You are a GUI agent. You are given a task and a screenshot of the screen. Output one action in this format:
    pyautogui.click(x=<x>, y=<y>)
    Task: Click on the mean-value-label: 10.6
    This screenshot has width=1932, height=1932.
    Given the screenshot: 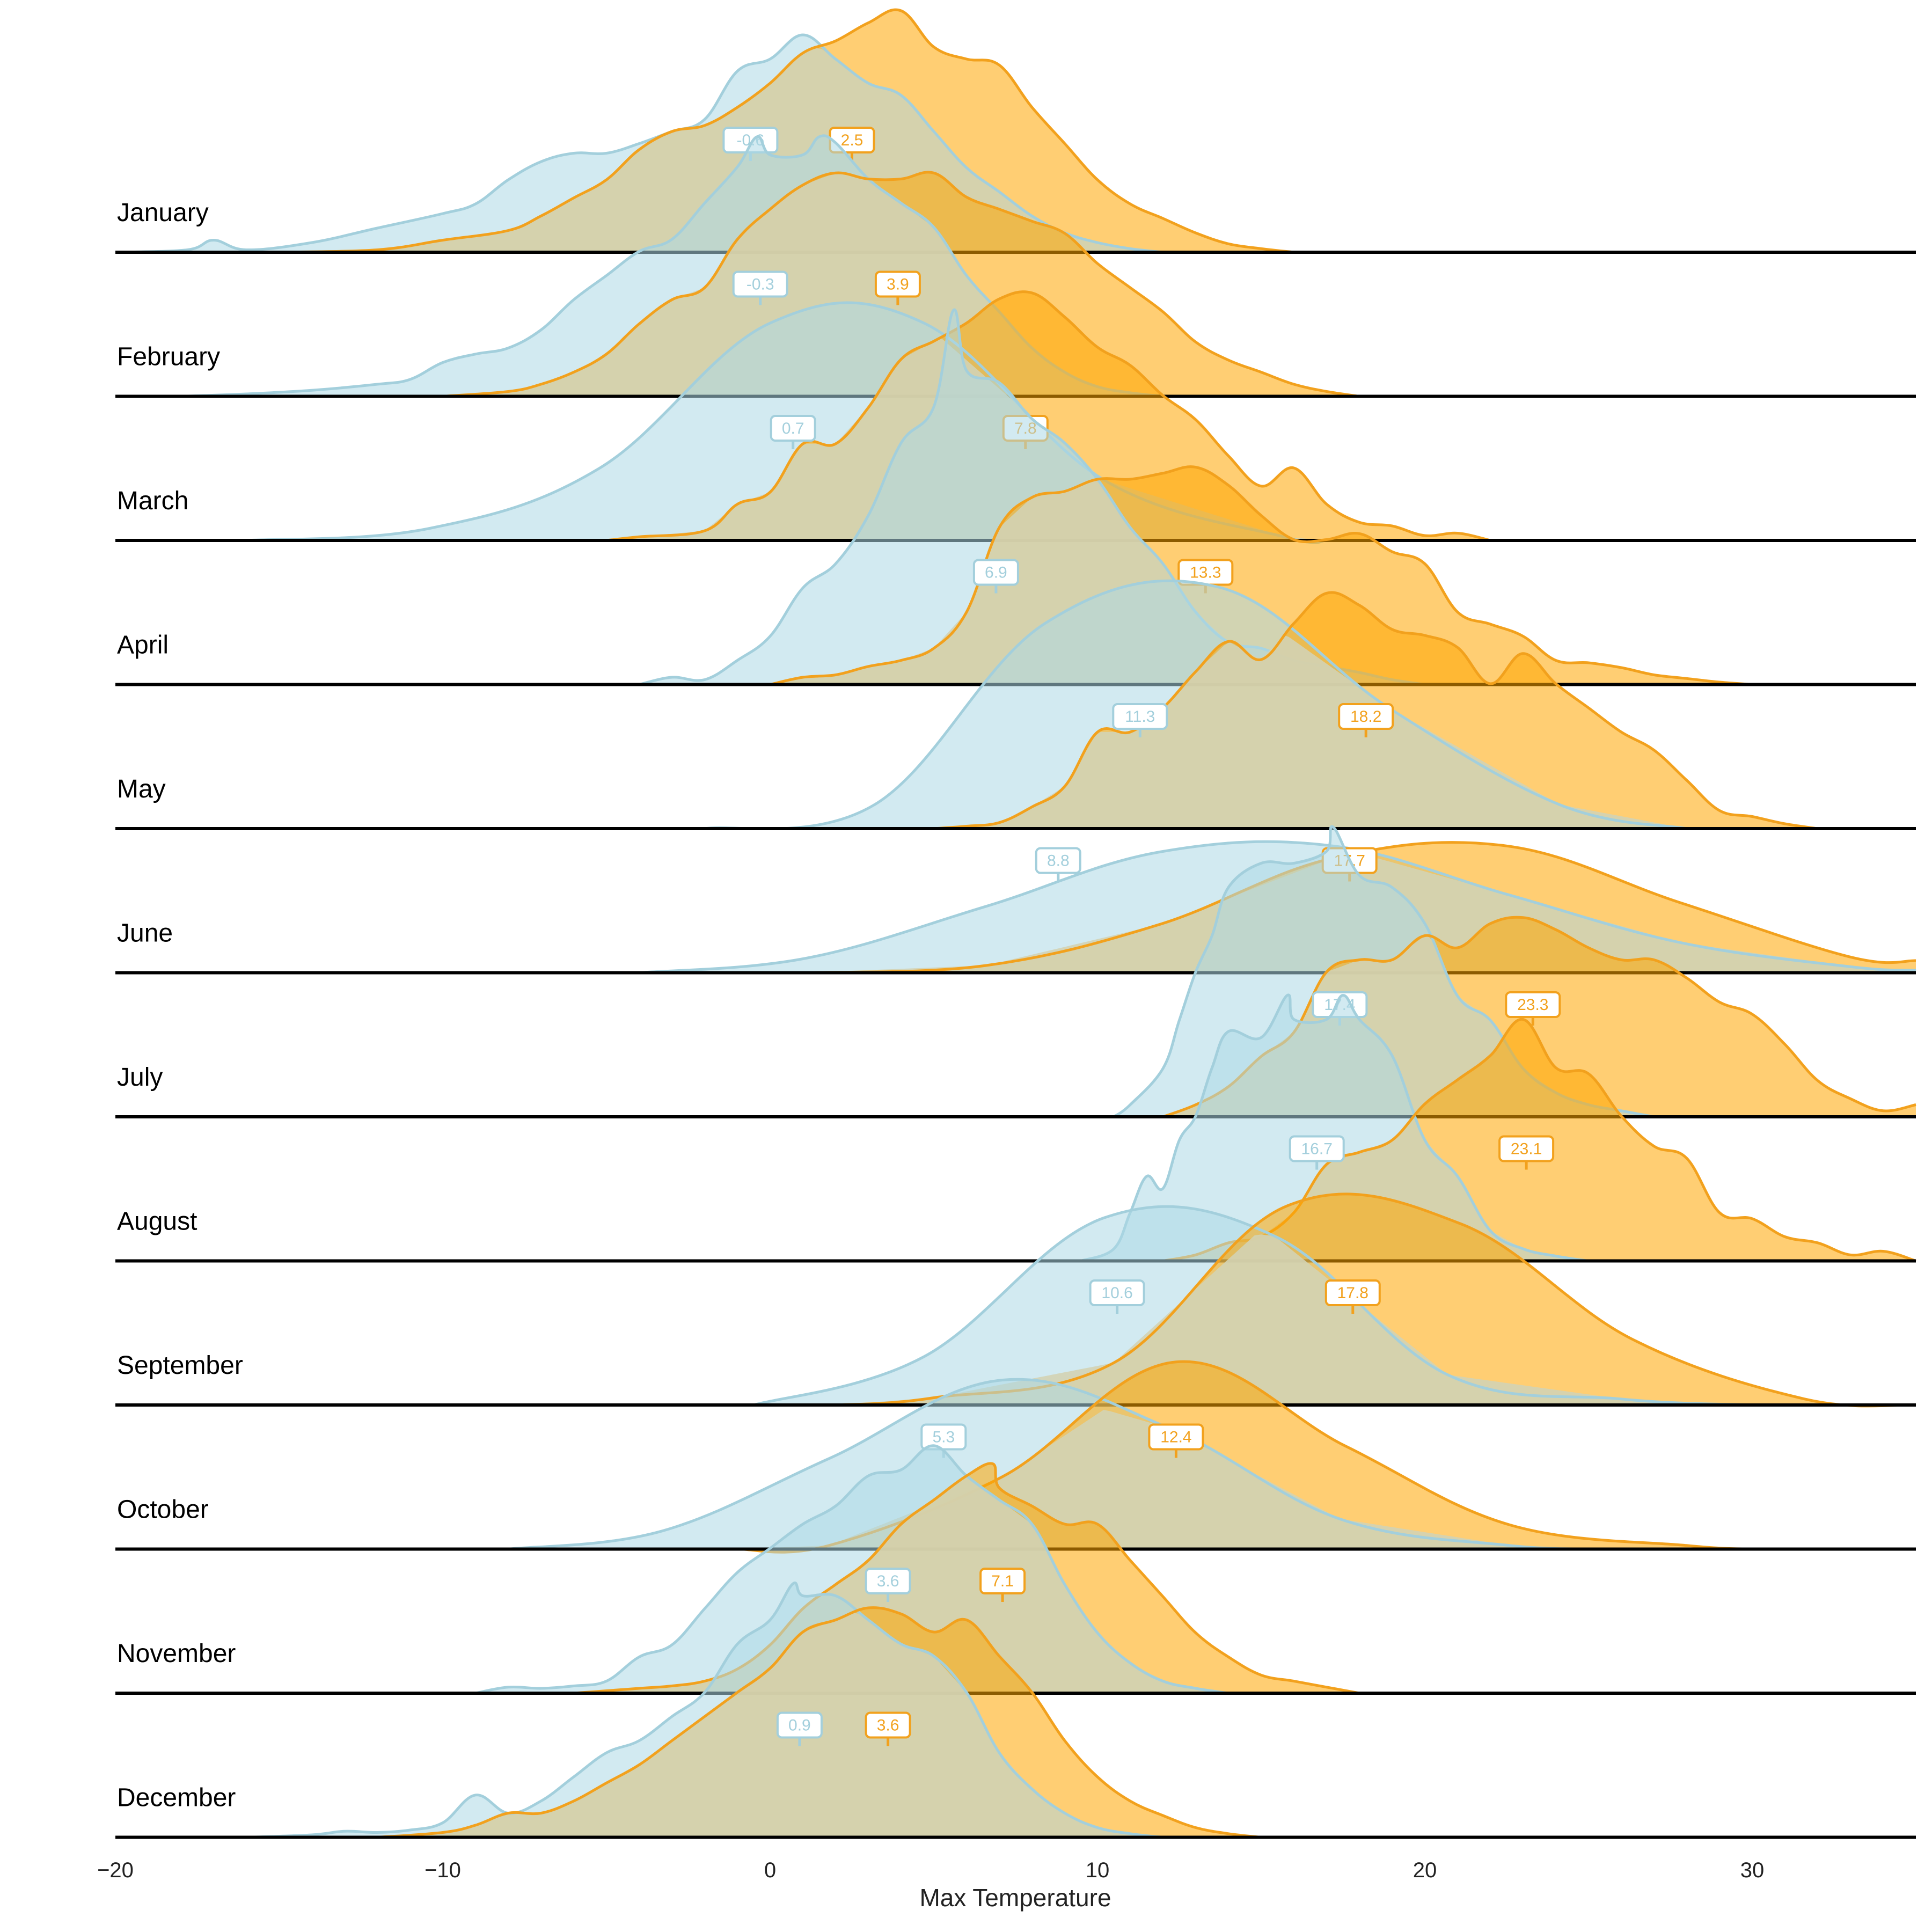 What is the action you would take?
    pyautogui.click(x=1116, y=1293)
    